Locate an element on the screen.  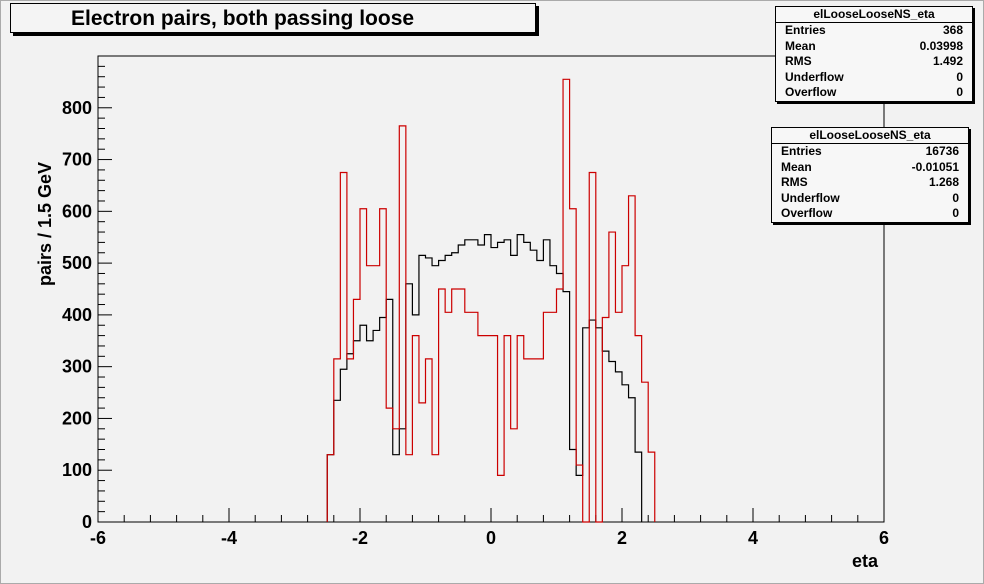
stats-row-entries: Entries 16736 is located at coordinates (870, 151).